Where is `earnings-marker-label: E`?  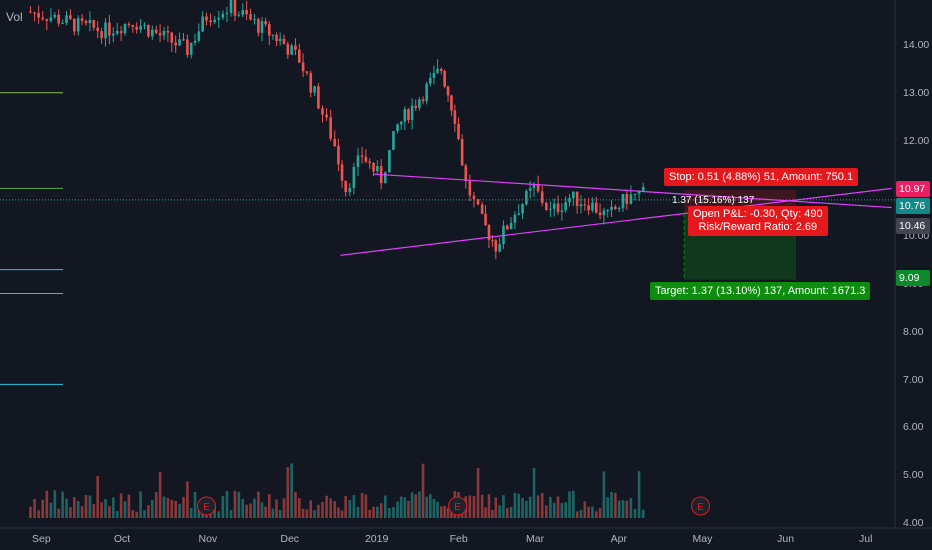
earnings-marker-label: E is located at coordinates (206, 507).